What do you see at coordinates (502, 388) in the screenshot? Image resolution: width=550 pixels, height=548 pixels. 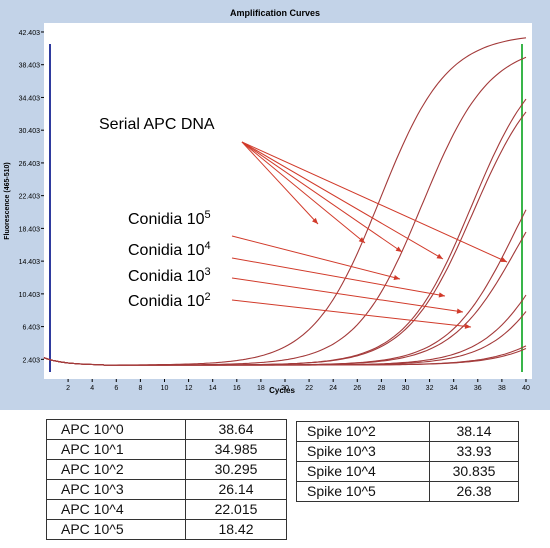 I see `x-tick-label: 38` at bounding box center [502, 388].